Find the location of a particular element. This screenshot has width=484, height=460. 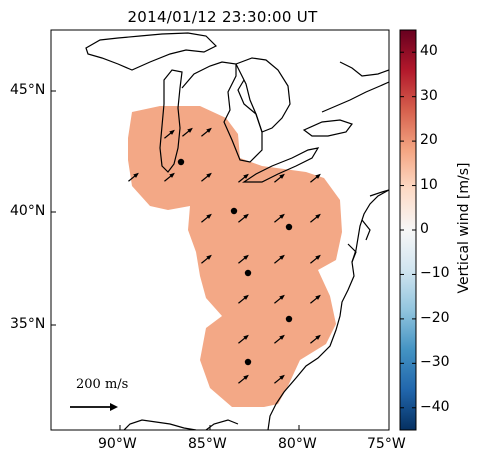

colorbar-tick-label: 30 is located at coordinates (429, 95).